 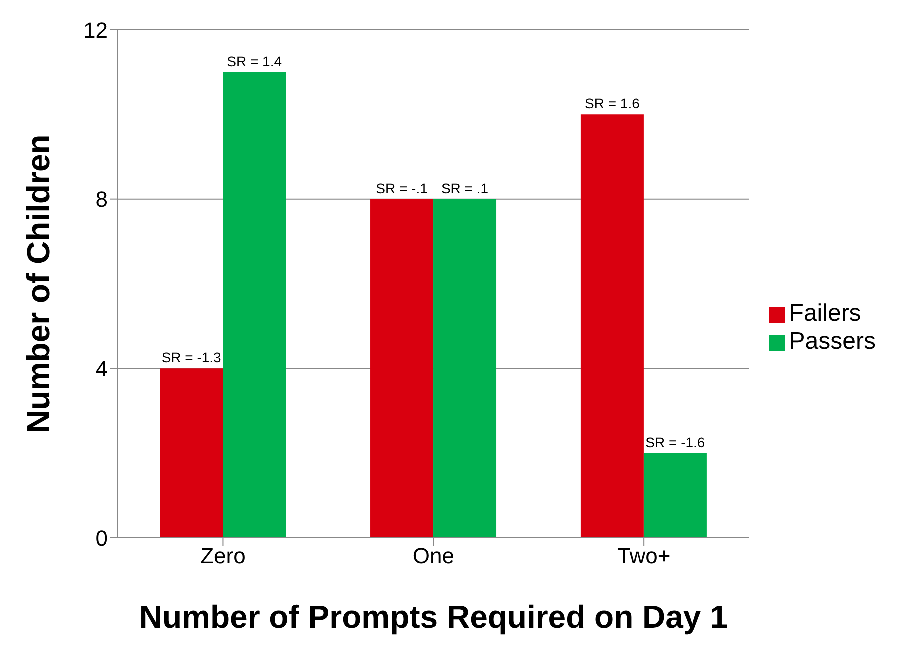 What do you see at coordinates (402, 188) in the screenshot?
I see `annotation: SR = -.1` at bounding box center [402, 188].